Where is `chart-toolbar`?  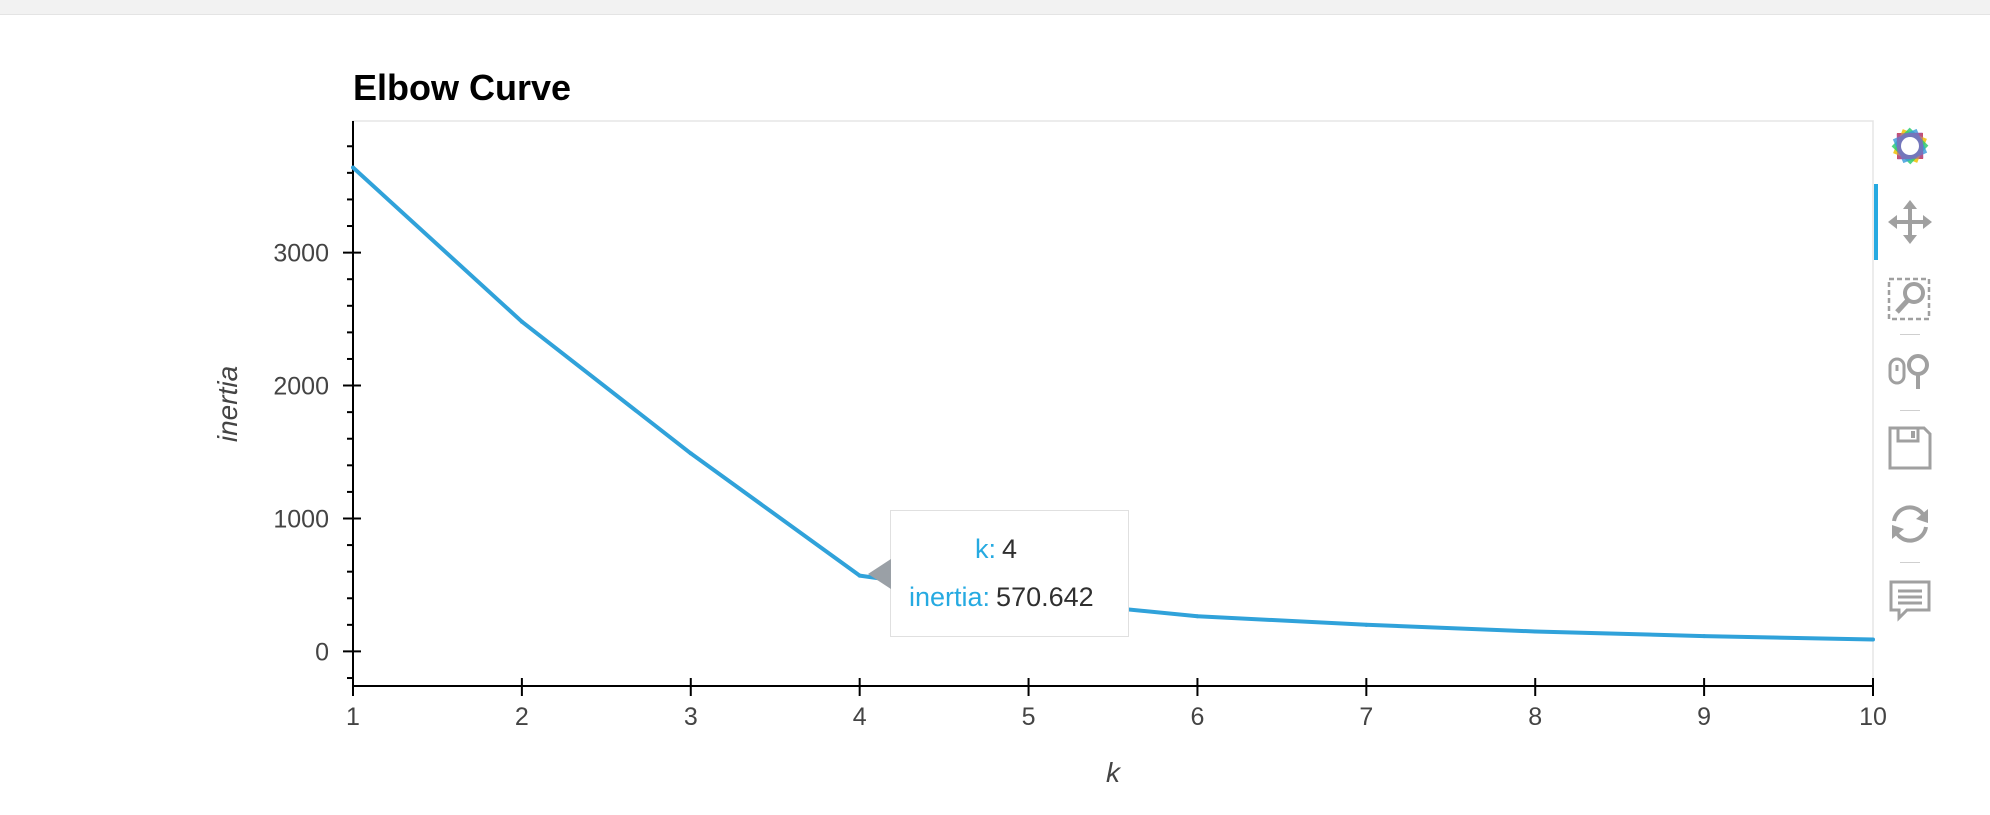 chart-toolbar is located at coordinates (1907, 378).